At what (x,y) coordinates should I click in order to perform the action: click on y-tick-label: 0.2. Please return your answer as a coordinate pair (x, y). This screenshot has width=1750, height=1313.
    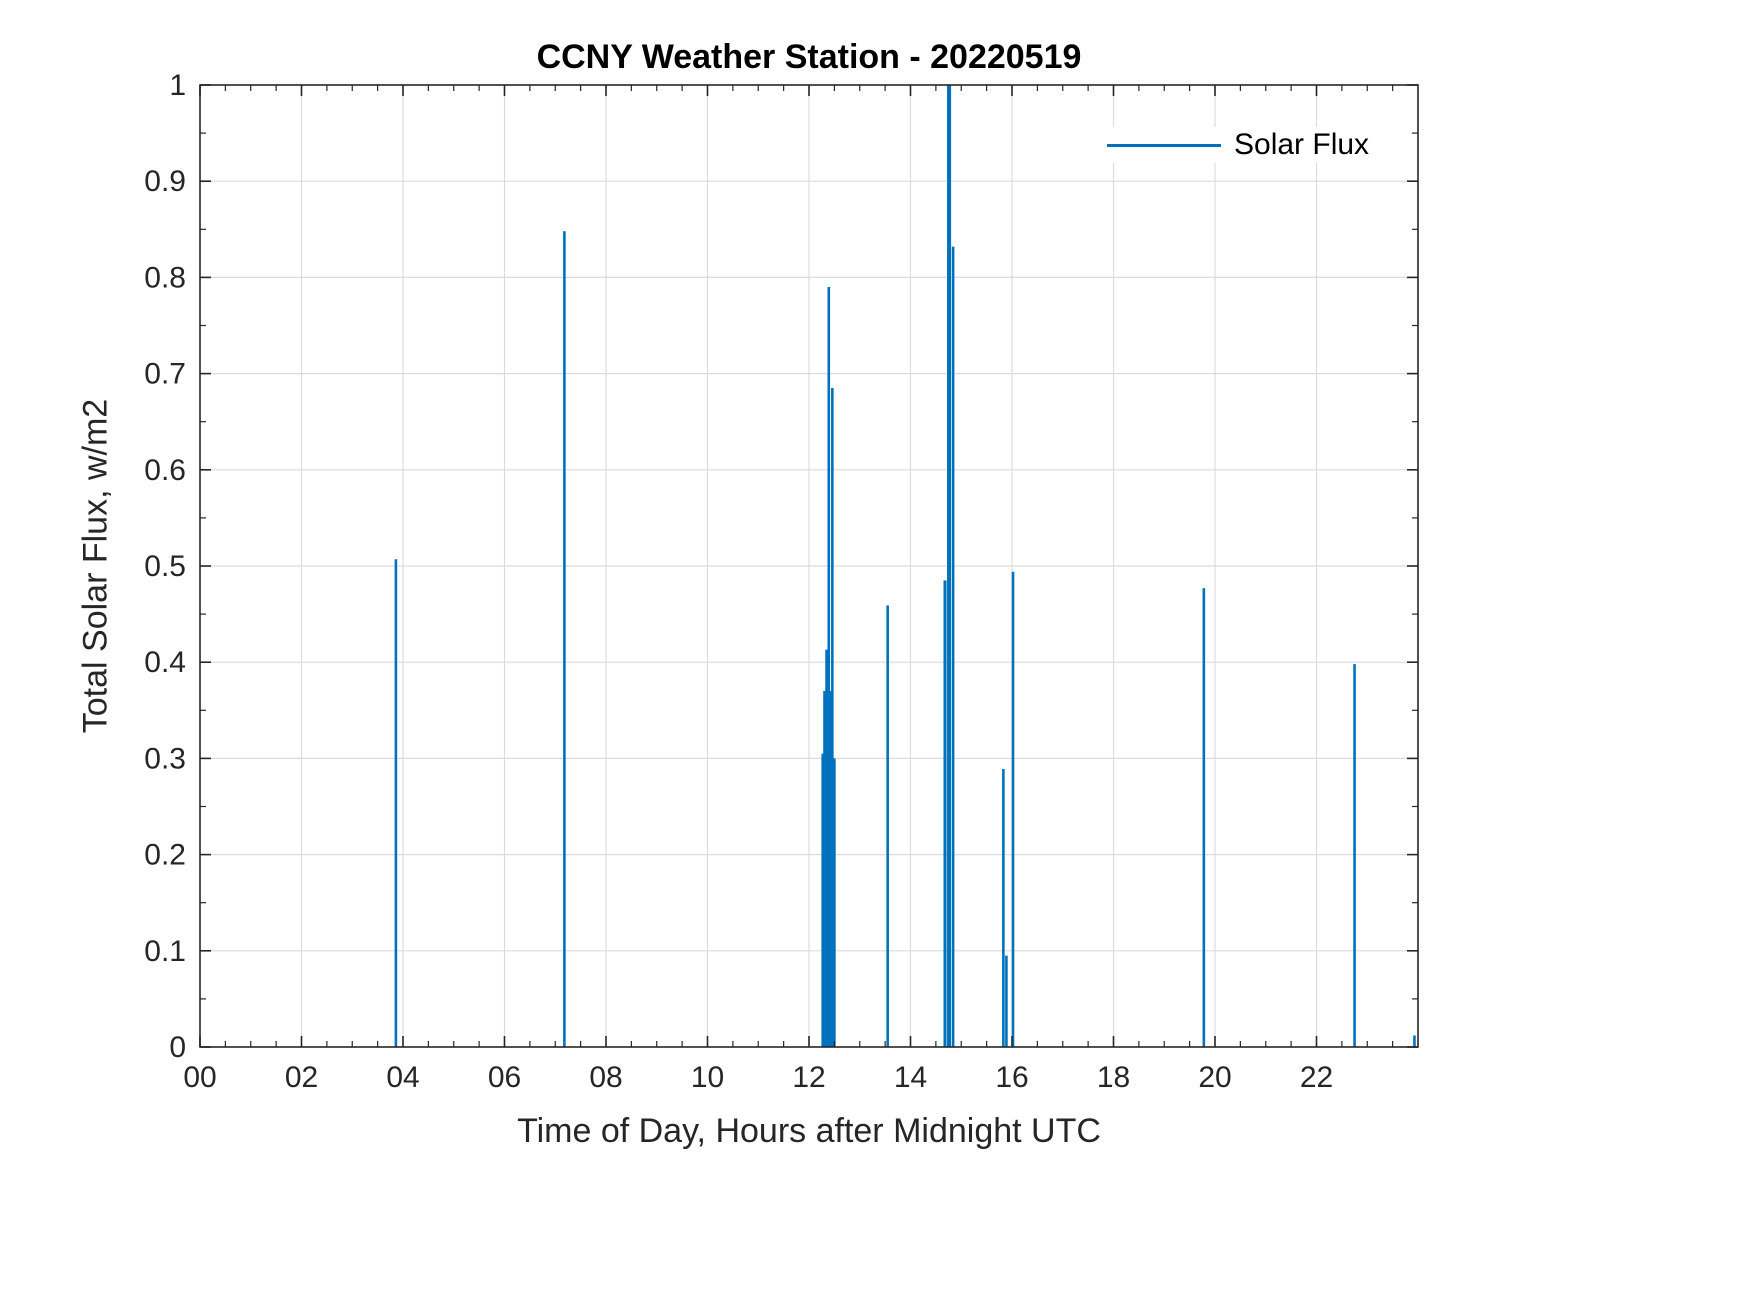
    Looking at the image, I should click on (165, 855).